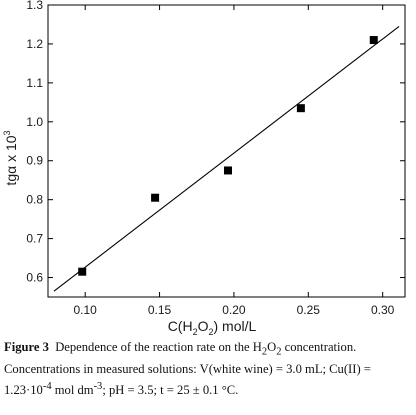 Image resolution: width=416 pixels, height=415 pixels. What do you see at coordinates (34, 44) in the screenshot?
I see `y-tick-label: 1.2` at bounding box center [34, 44].